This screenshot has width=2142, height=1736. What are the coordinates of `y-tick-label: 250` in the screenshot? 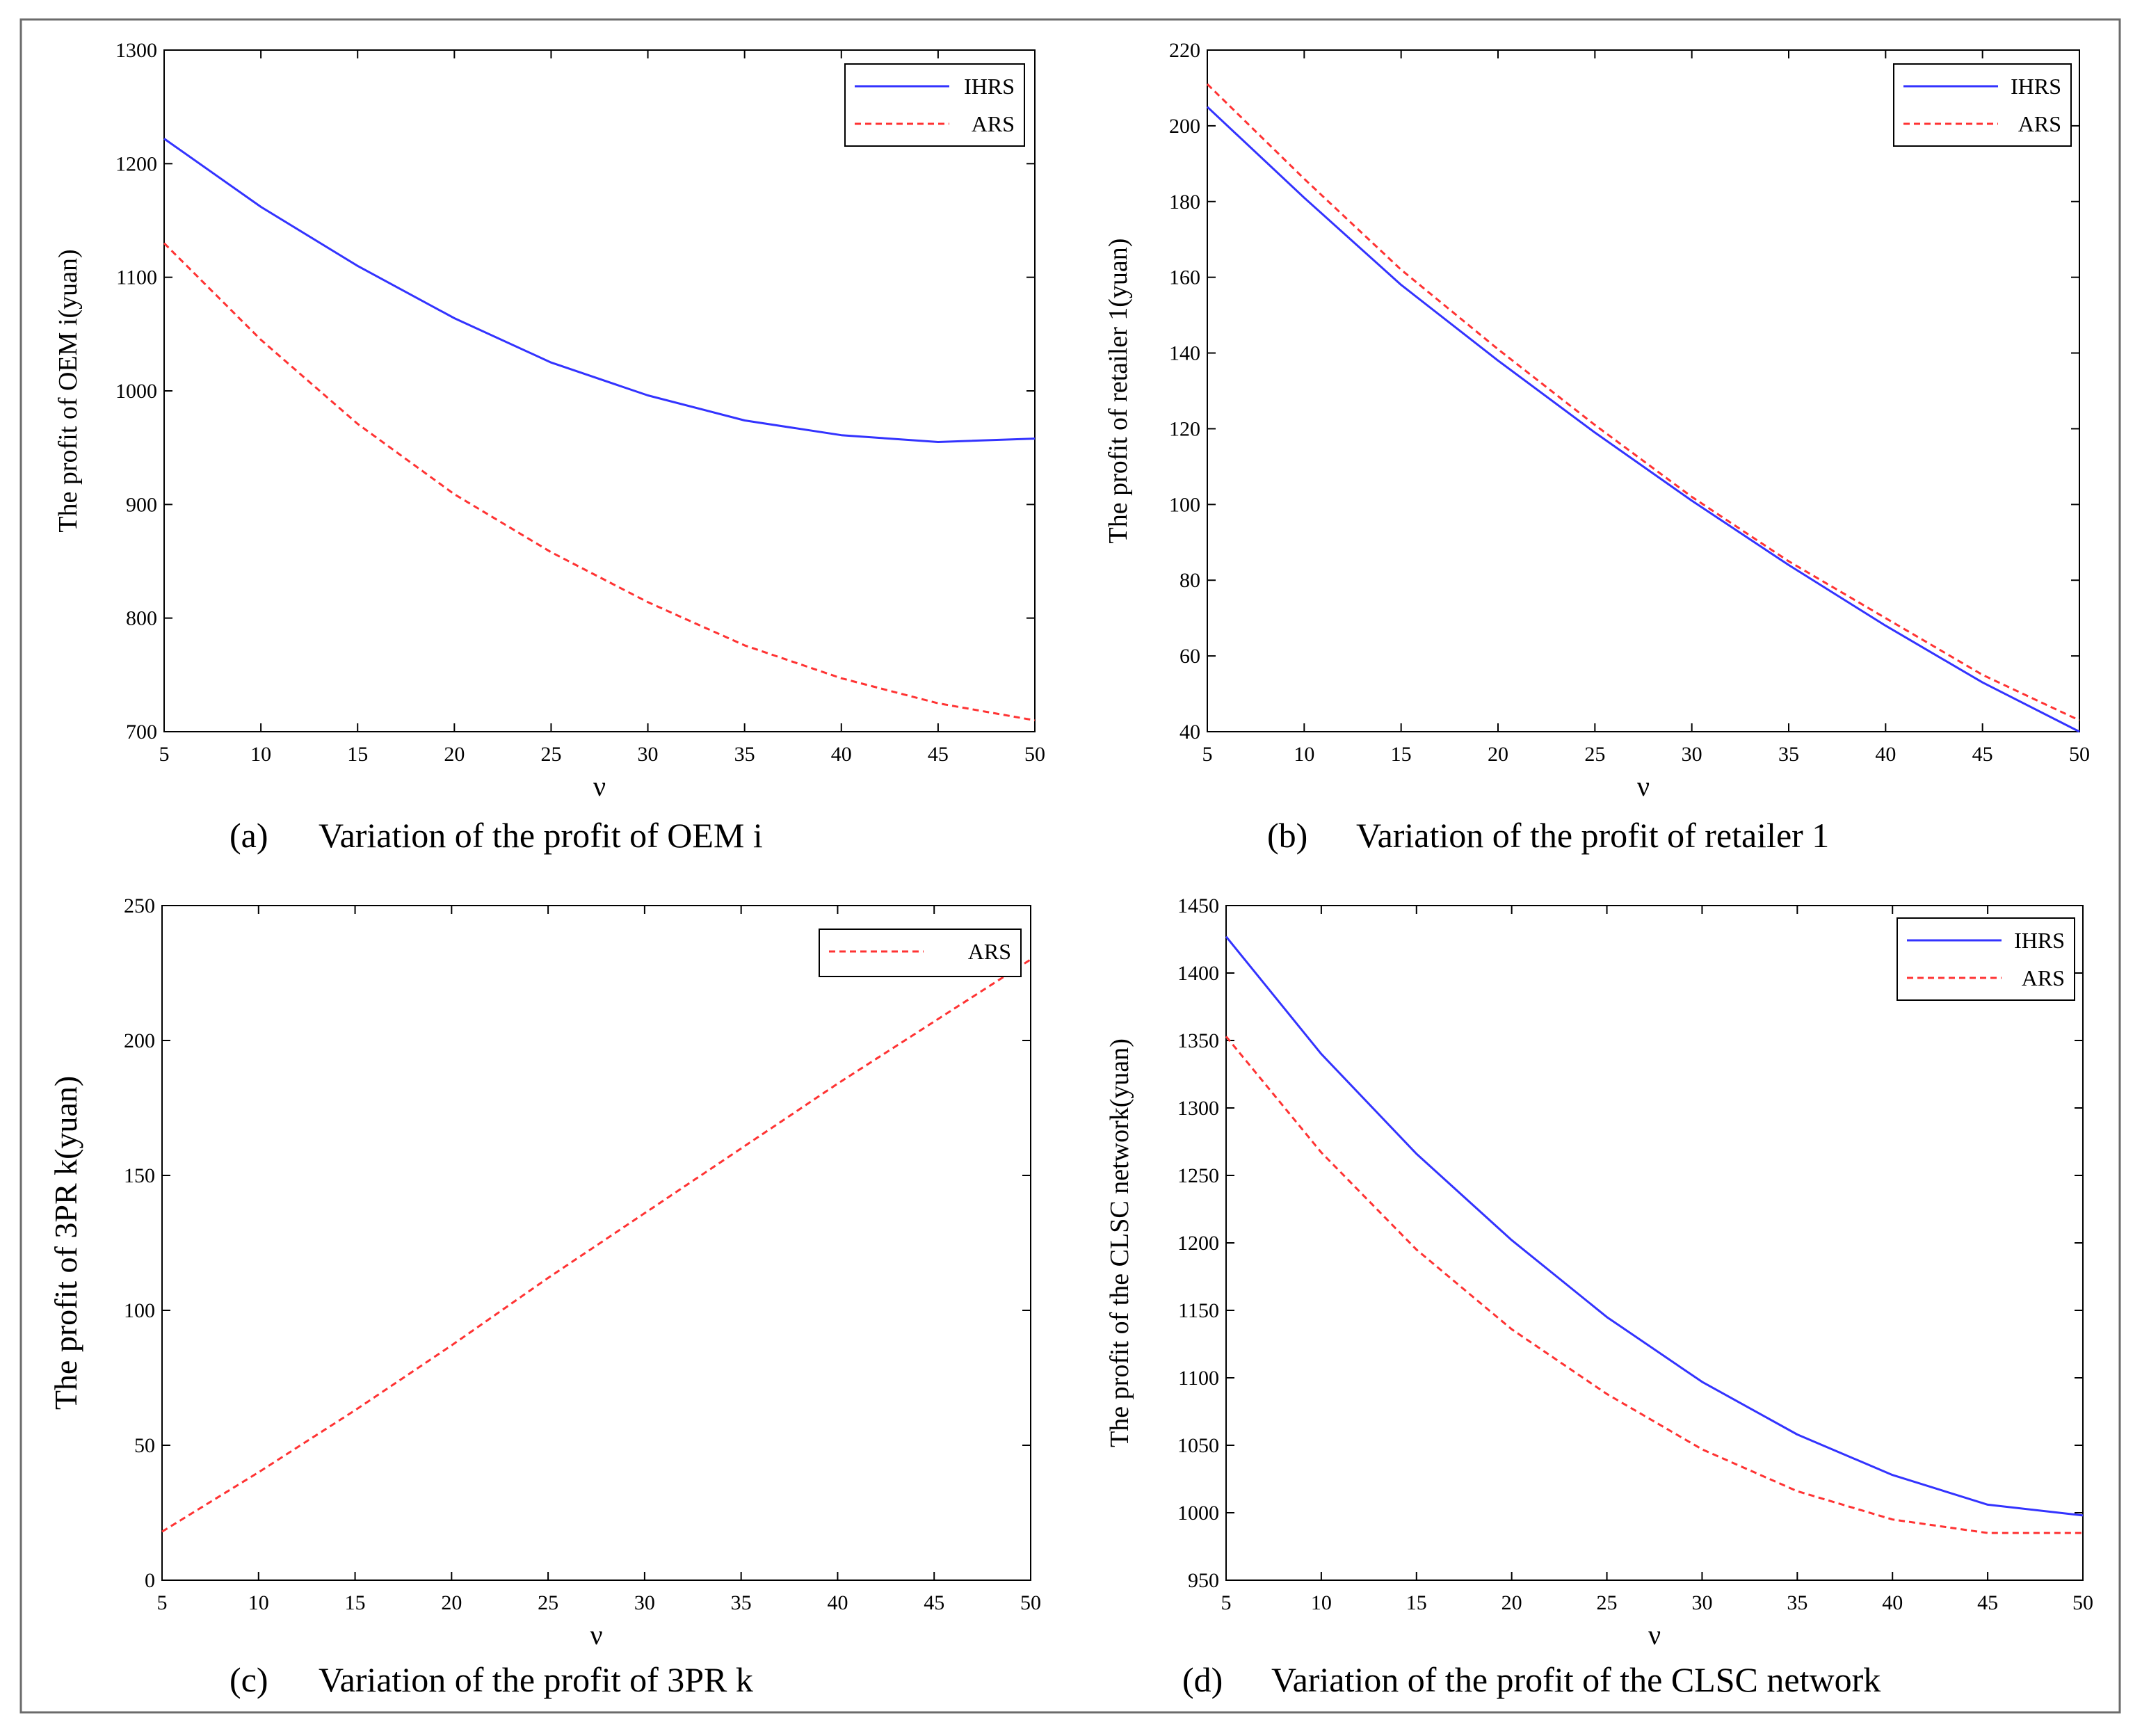 It's located at (139, 905).